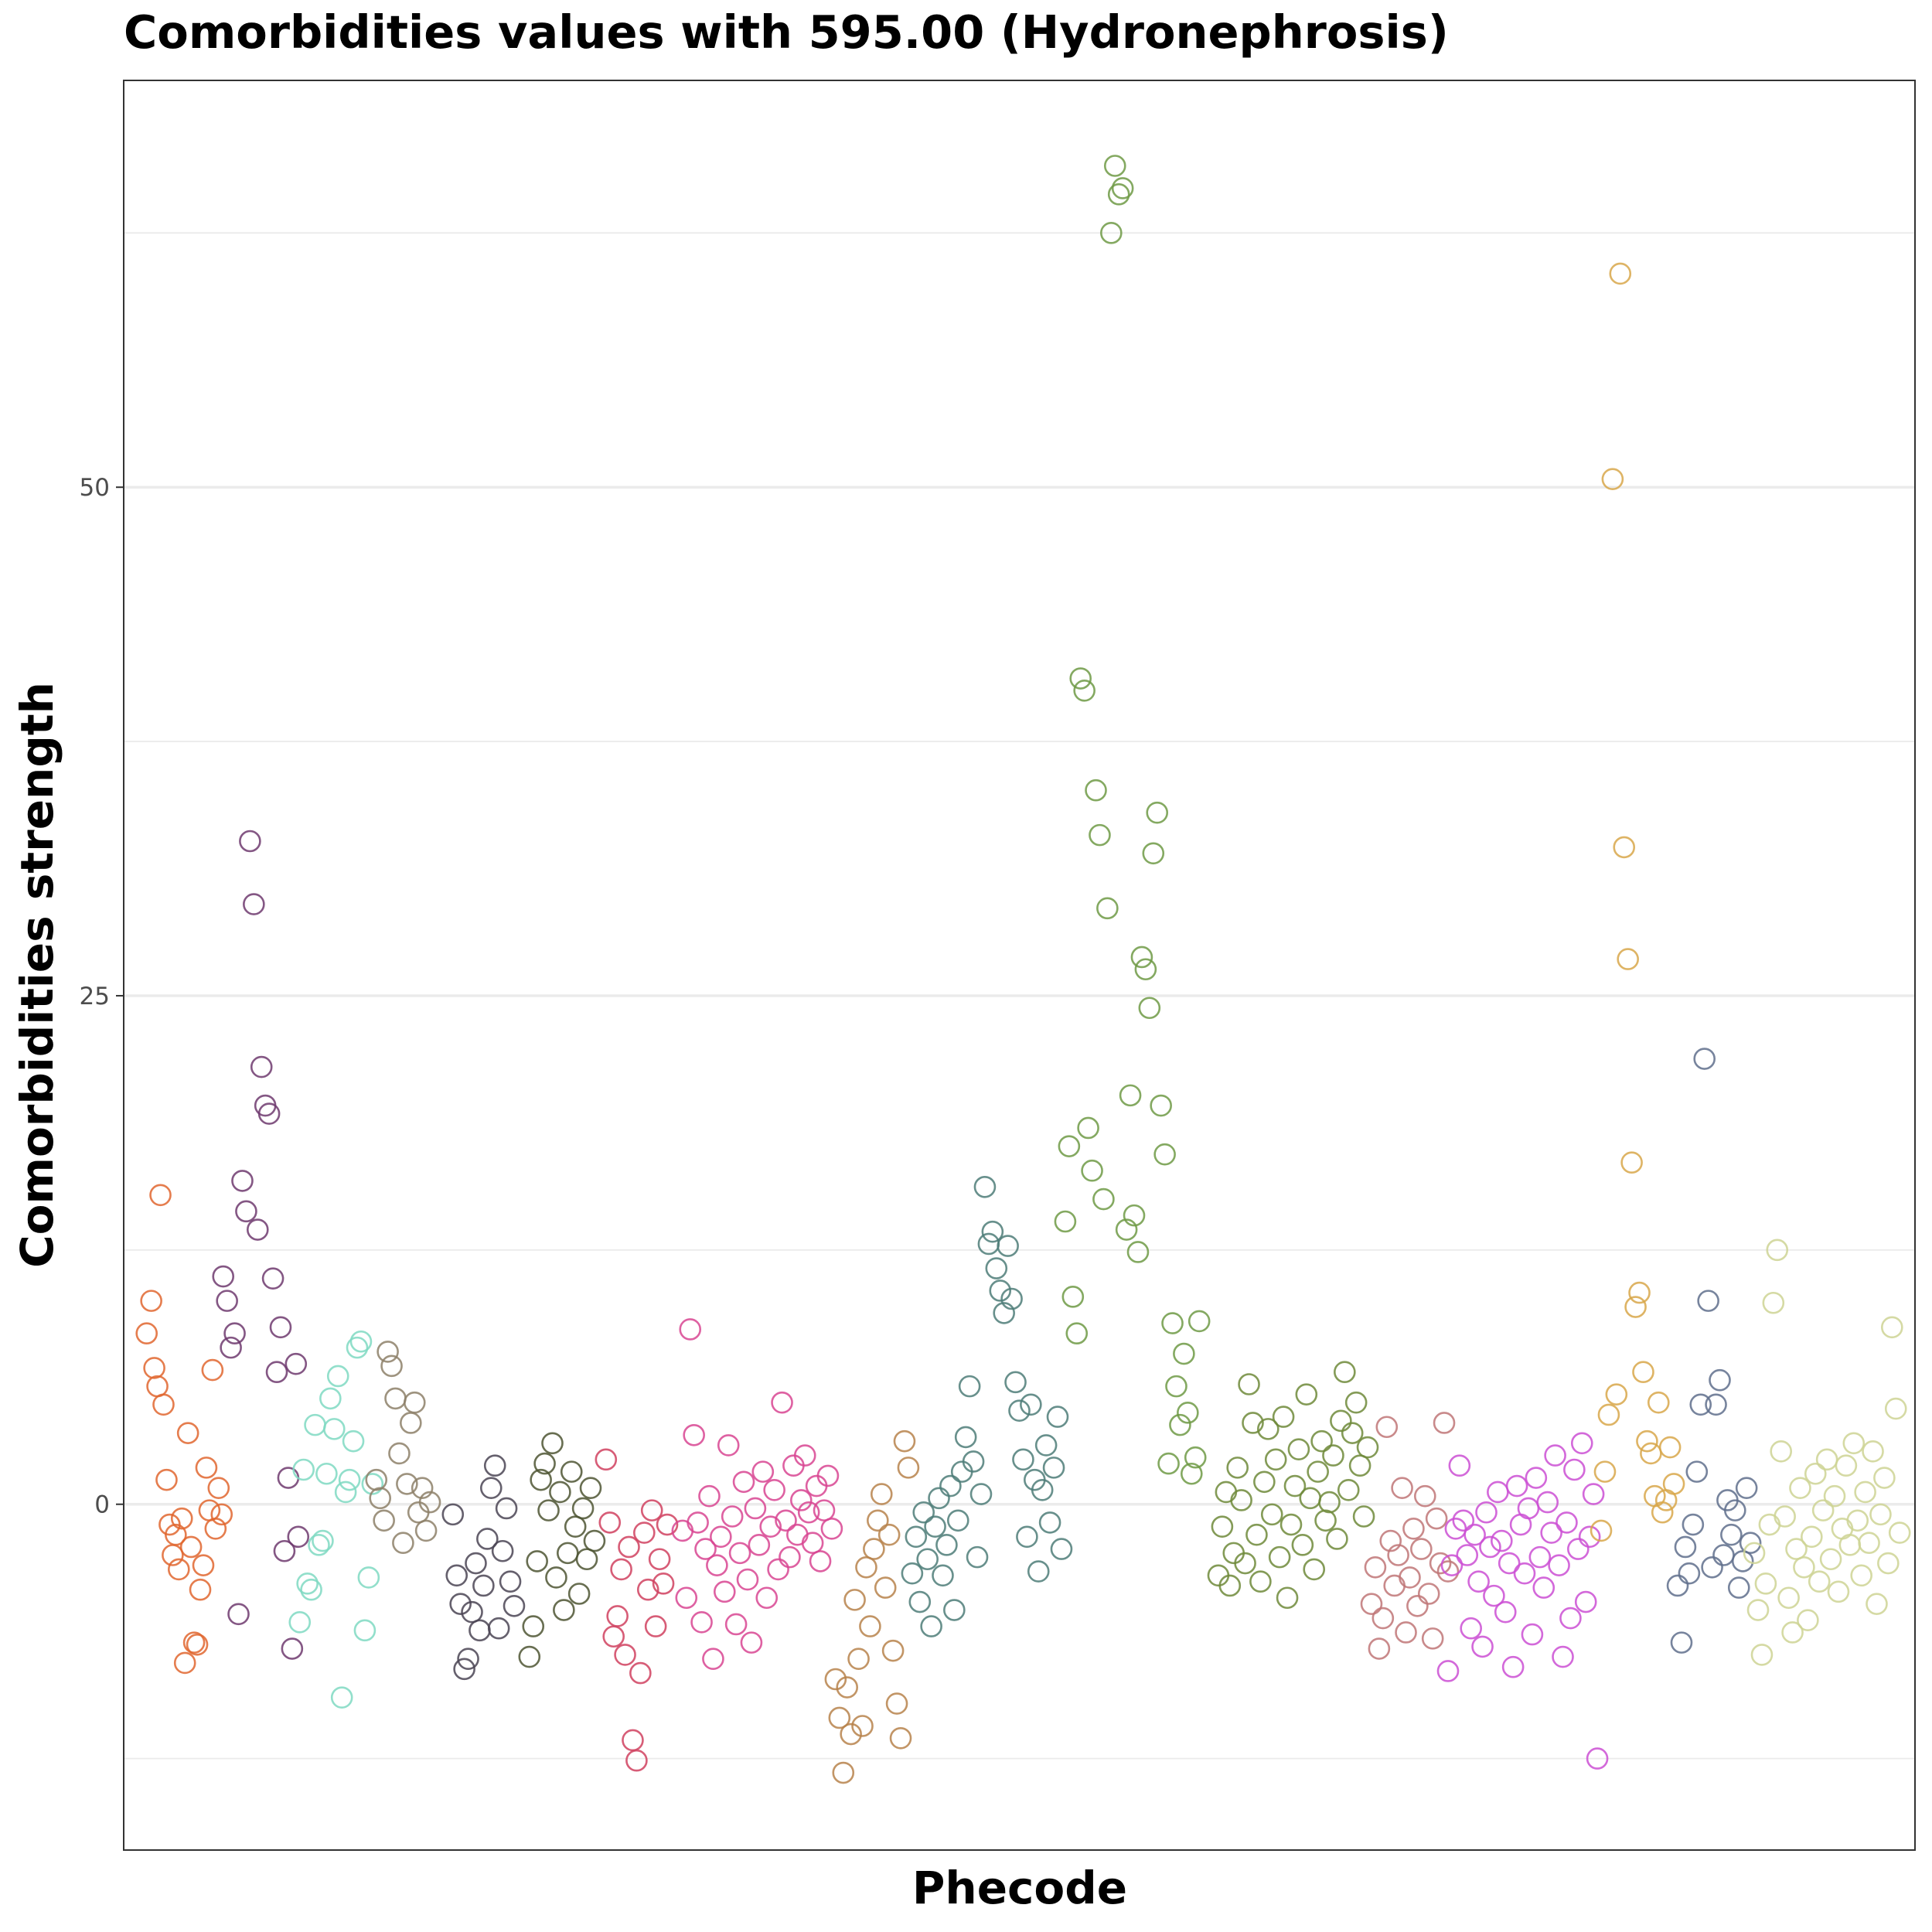 The image size is (1932, 1932). Describe the element at coordinates (102, 996) in the screenshot. I see `y-axis: 0 25 50` at that location.